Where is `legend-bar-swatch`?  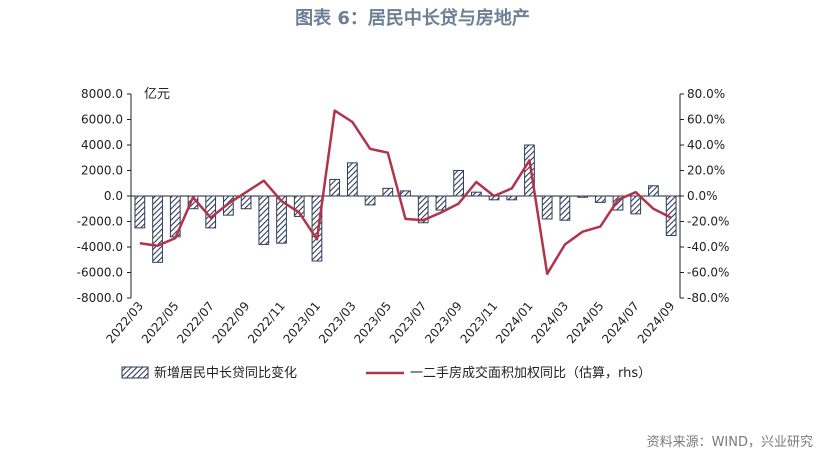
legend-bar-swatch is located at coordinates (135, 372).